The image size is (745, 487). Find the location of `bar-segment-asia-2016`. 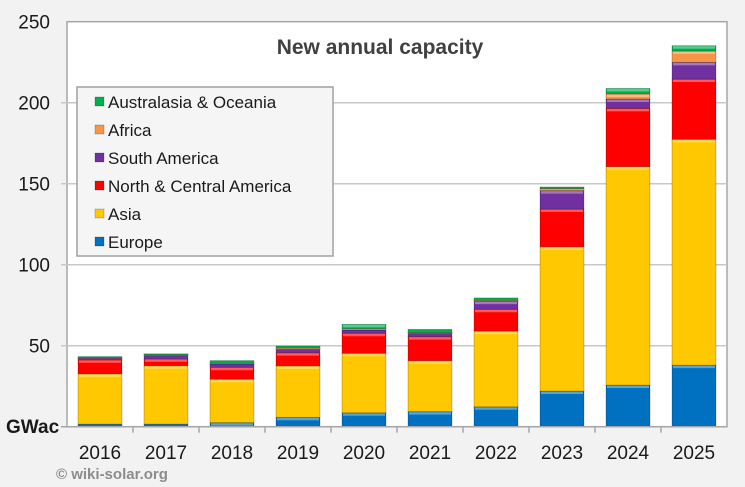

bar-segment-asia-2016 is located at coordinates (100, 399).